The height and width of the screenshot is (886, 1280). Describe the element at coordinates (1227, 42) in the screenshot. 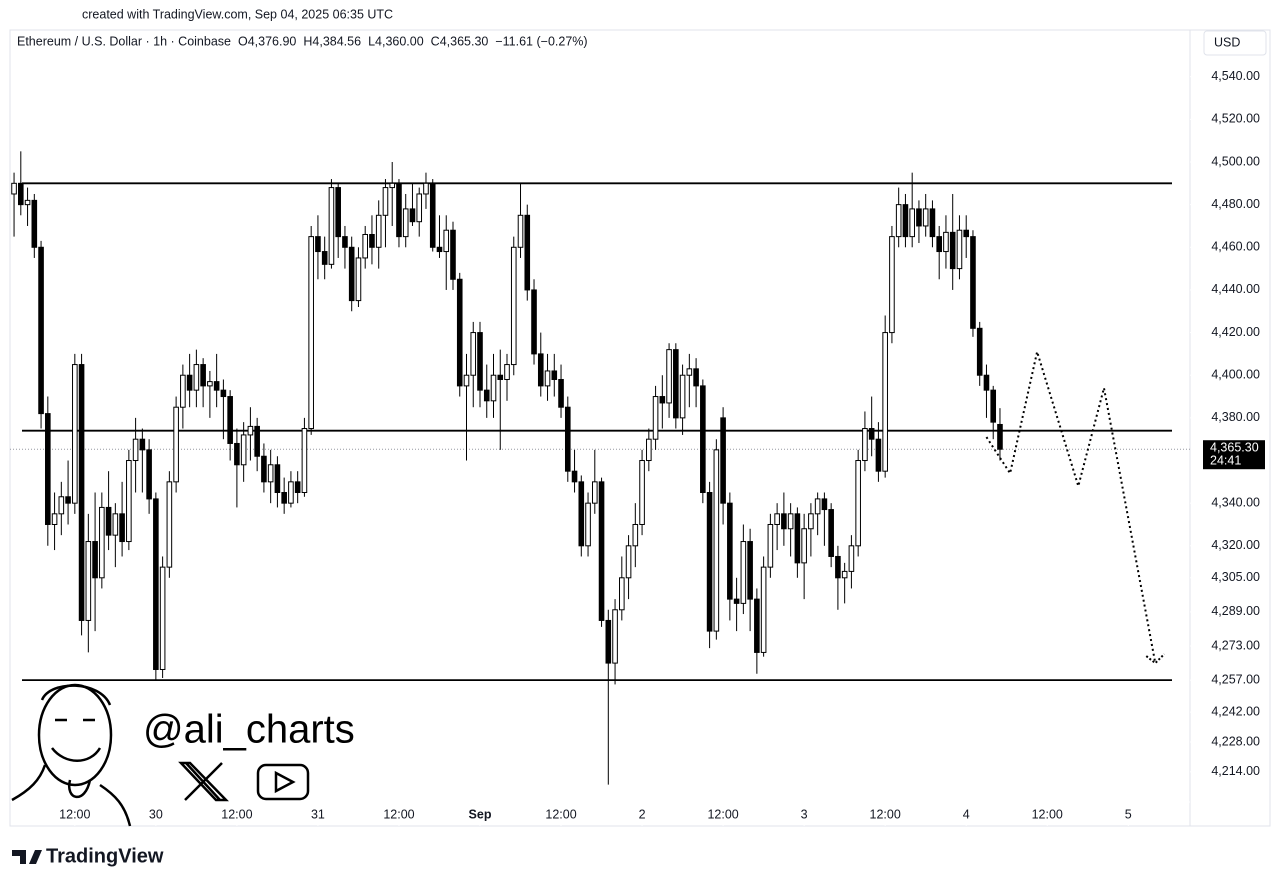

I see `currency: USD` at that location.